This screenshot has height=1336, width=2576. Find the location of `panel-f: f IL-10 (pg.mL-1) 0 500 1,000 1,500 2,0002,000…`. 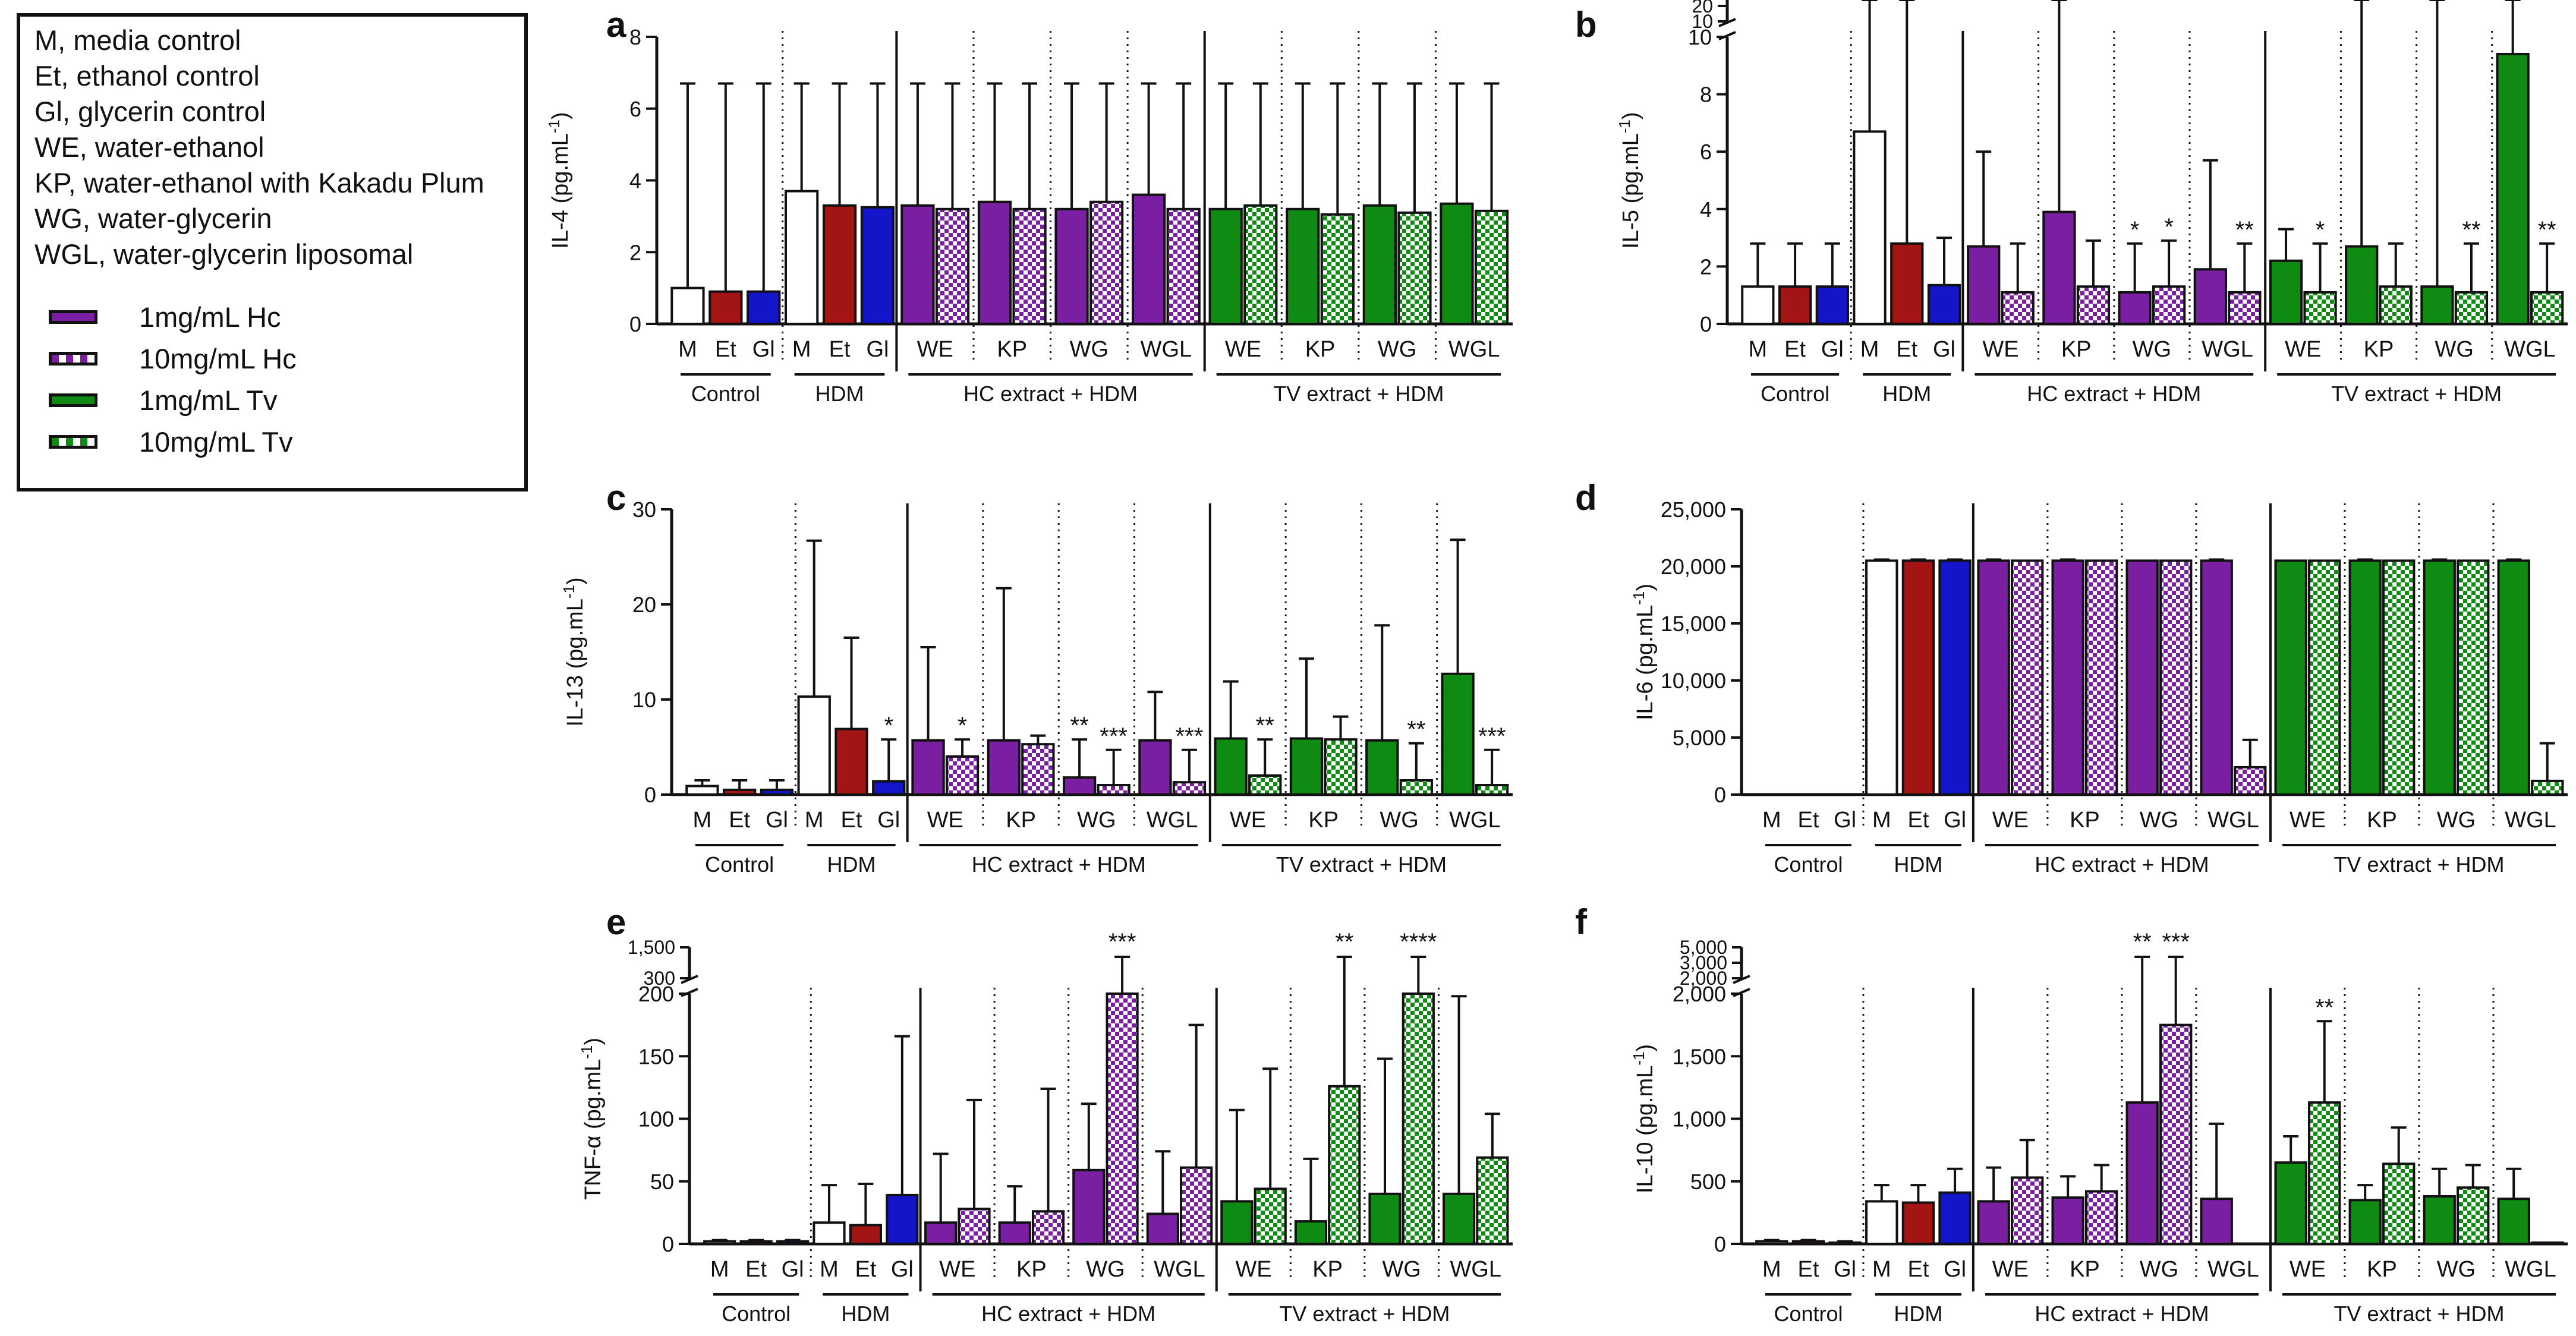

panel-f: f IL-10 (pg.mL-1) 0 500 1,000 1,500 2,0002,000… is located at coordinates (2071, 1114).